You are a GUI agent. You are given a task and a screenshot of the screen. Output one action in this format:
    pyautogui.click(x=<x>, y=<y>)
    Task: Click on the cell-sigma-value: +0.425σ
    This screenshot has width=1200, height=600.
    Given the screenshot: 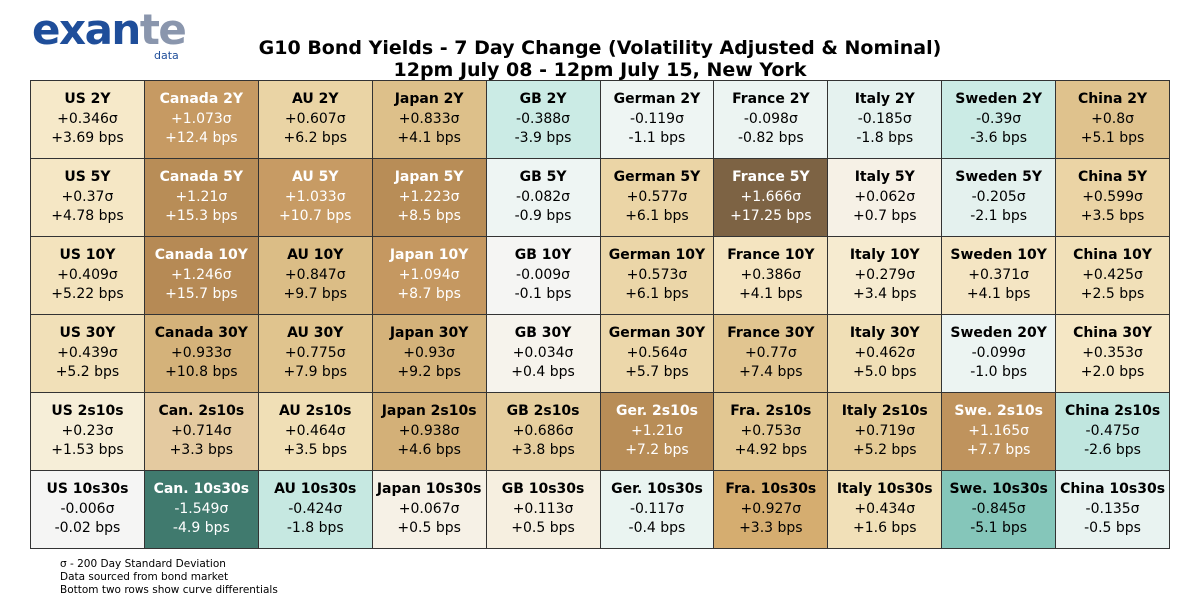 What is the action you would take?
    pyautogui.click(x=1112, y=274)
    